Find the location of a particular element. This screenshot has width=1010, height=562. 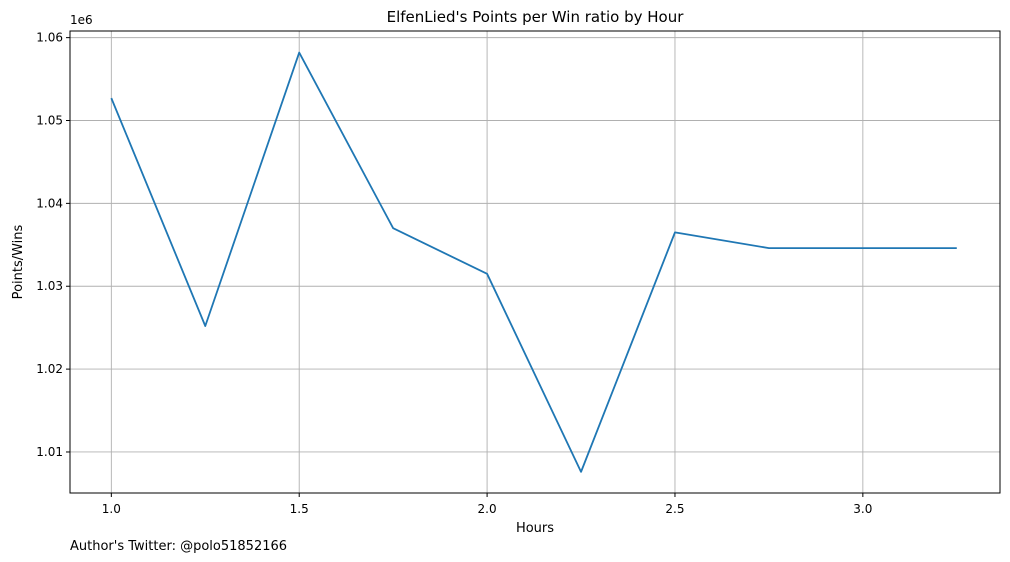

y-axis-label: Points/Wins is located at coordinates (18, 261).